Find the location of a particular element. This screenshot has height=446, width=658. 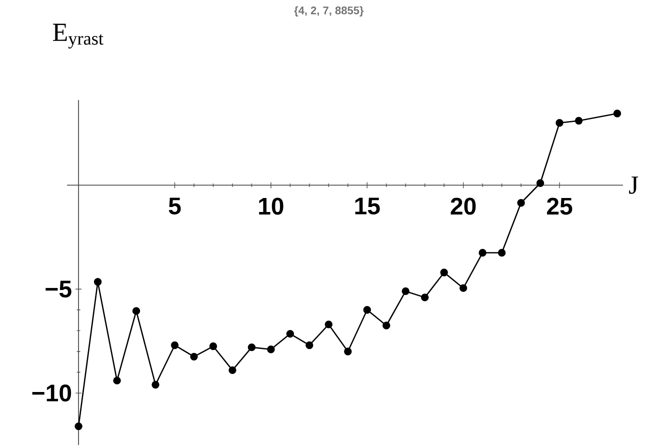

x-tick-label: 5 is located at coordinates (174, 206).